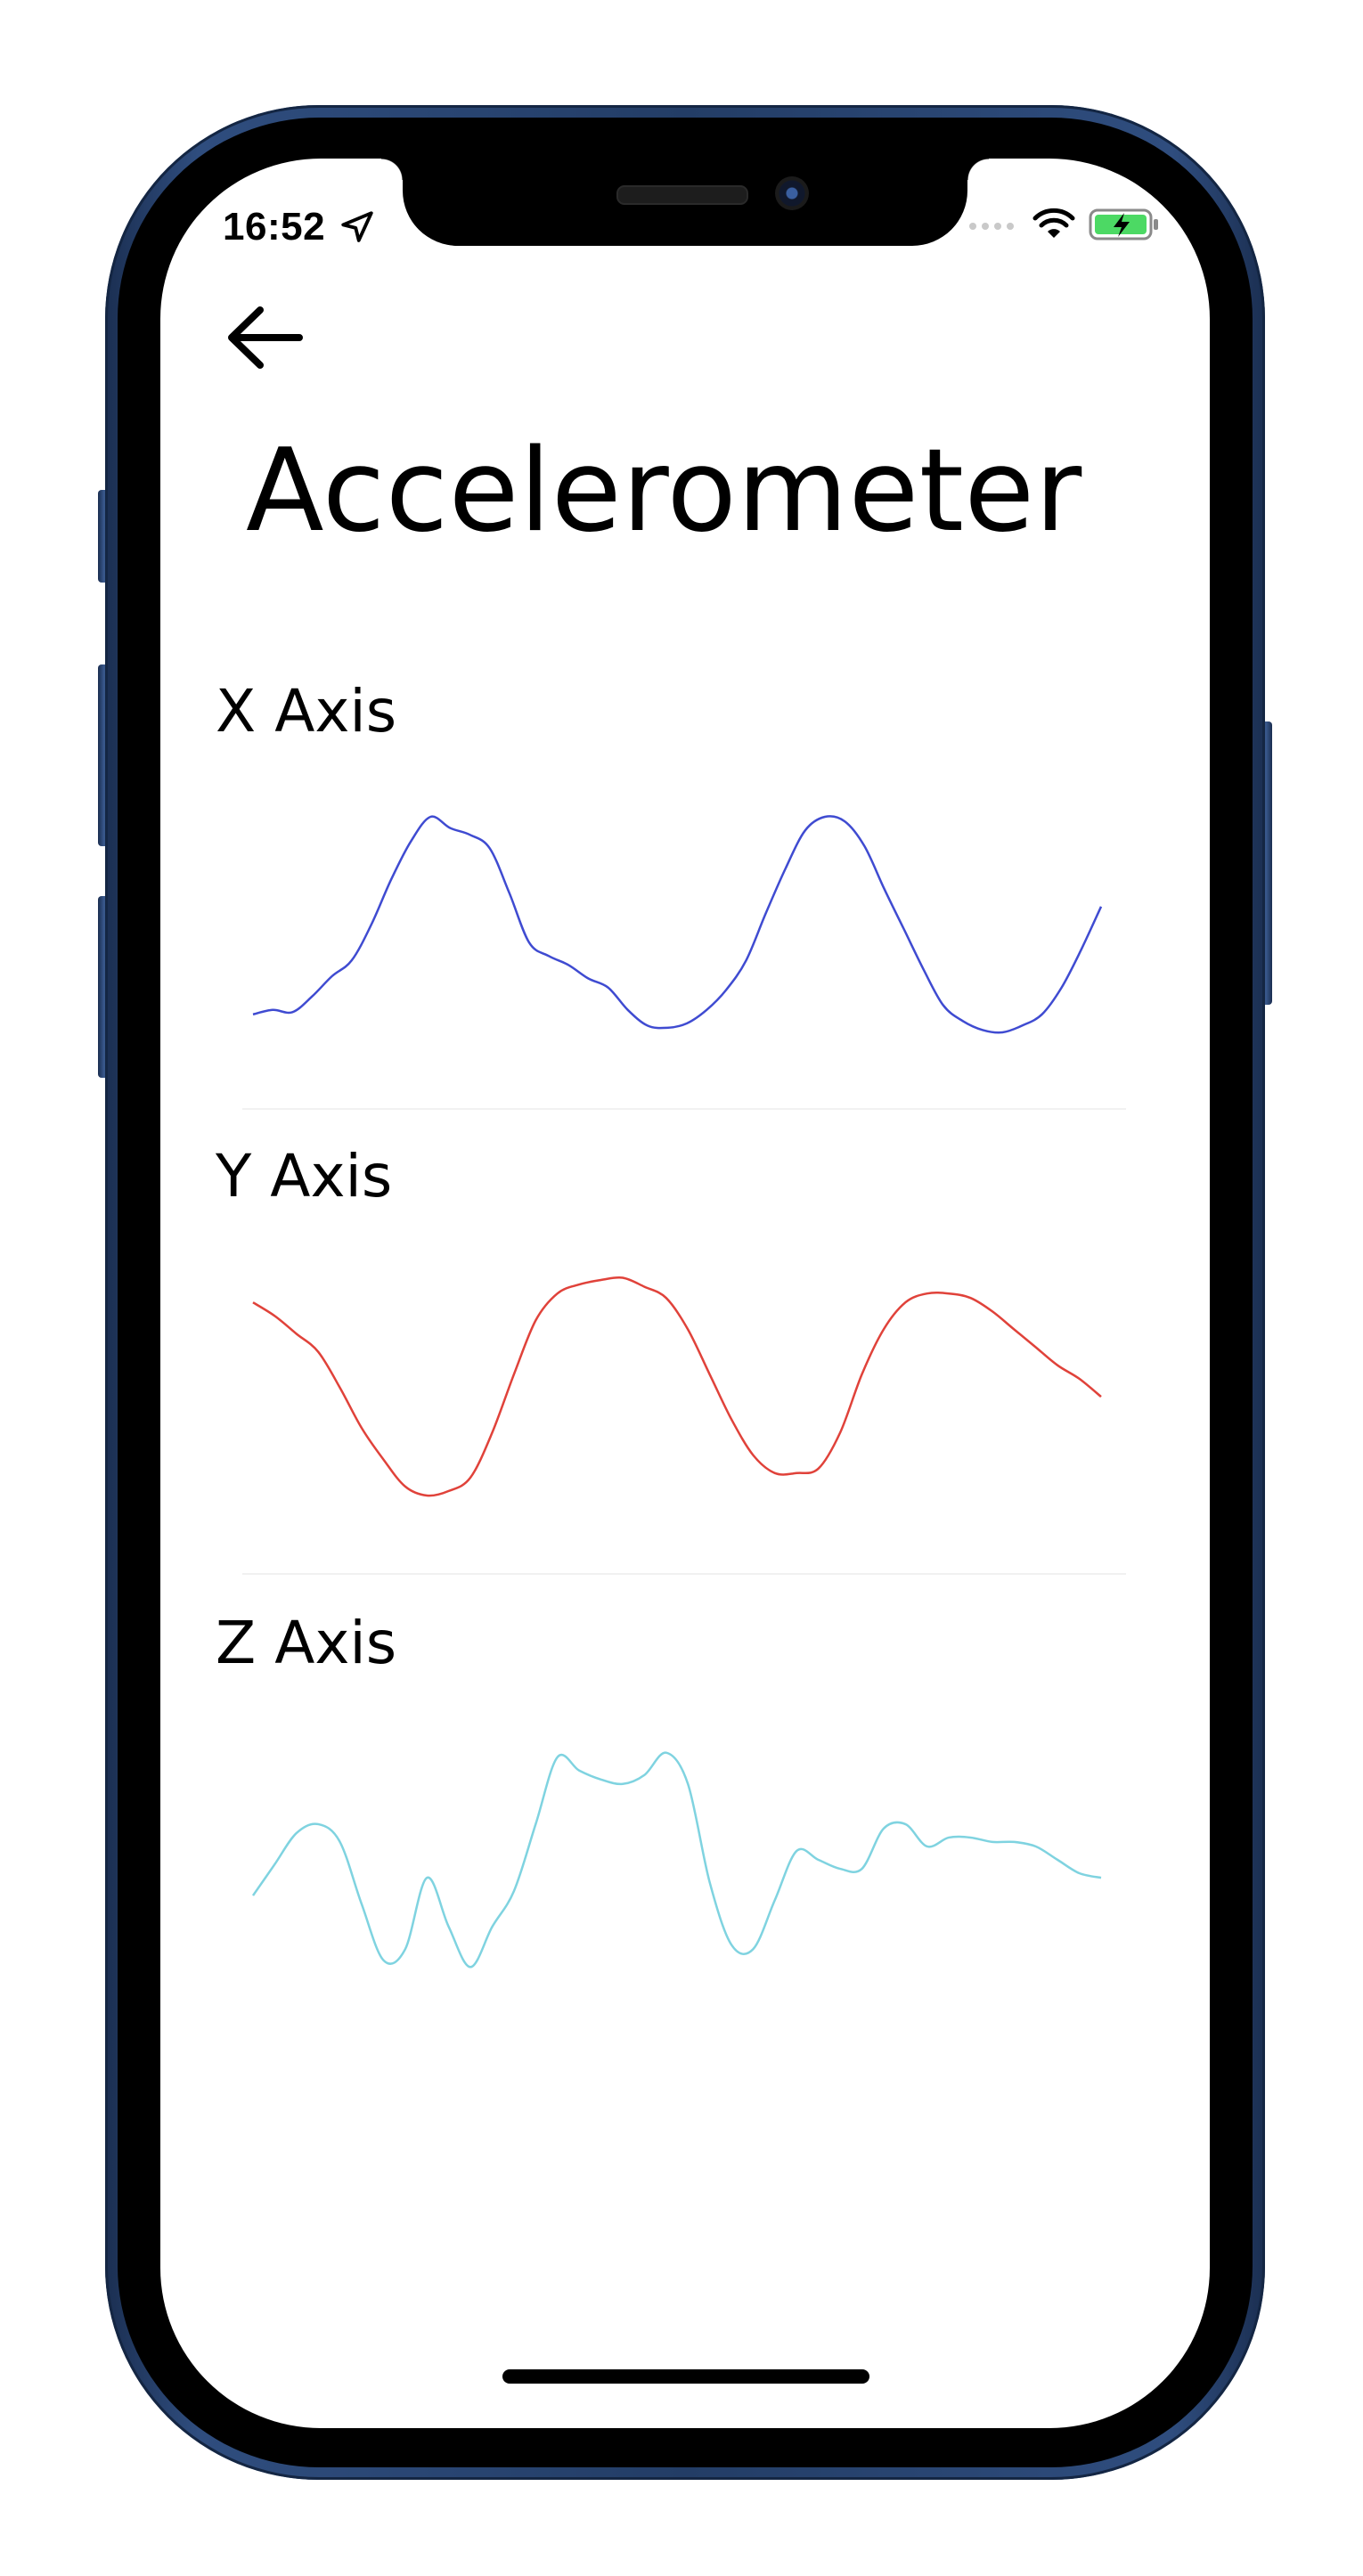 The image size is (1363, 2576). Describe the element at coordinates (275, 227) in the screenshot. I see `status-time: 16:52` at that location.